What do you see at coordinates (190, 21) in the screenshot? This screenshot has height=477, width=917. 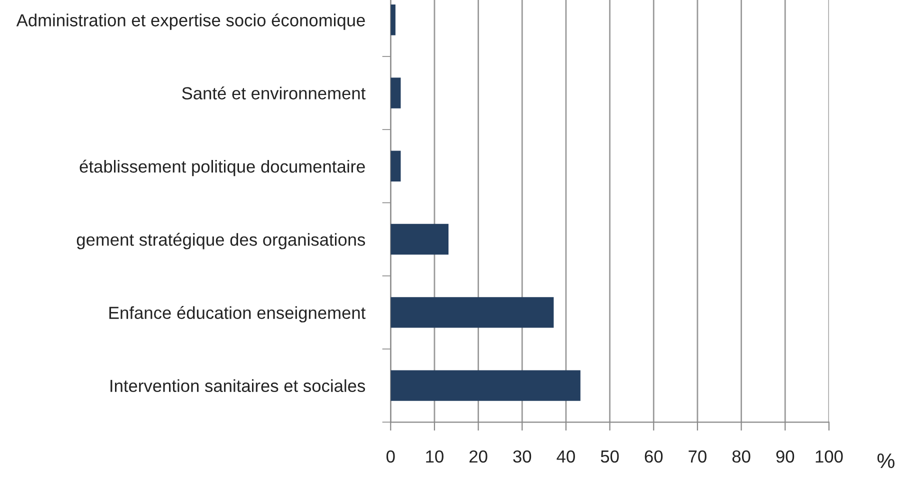 I see `y-tick-label: Administration et expertise socio économique` at bounding box center [190, 21].